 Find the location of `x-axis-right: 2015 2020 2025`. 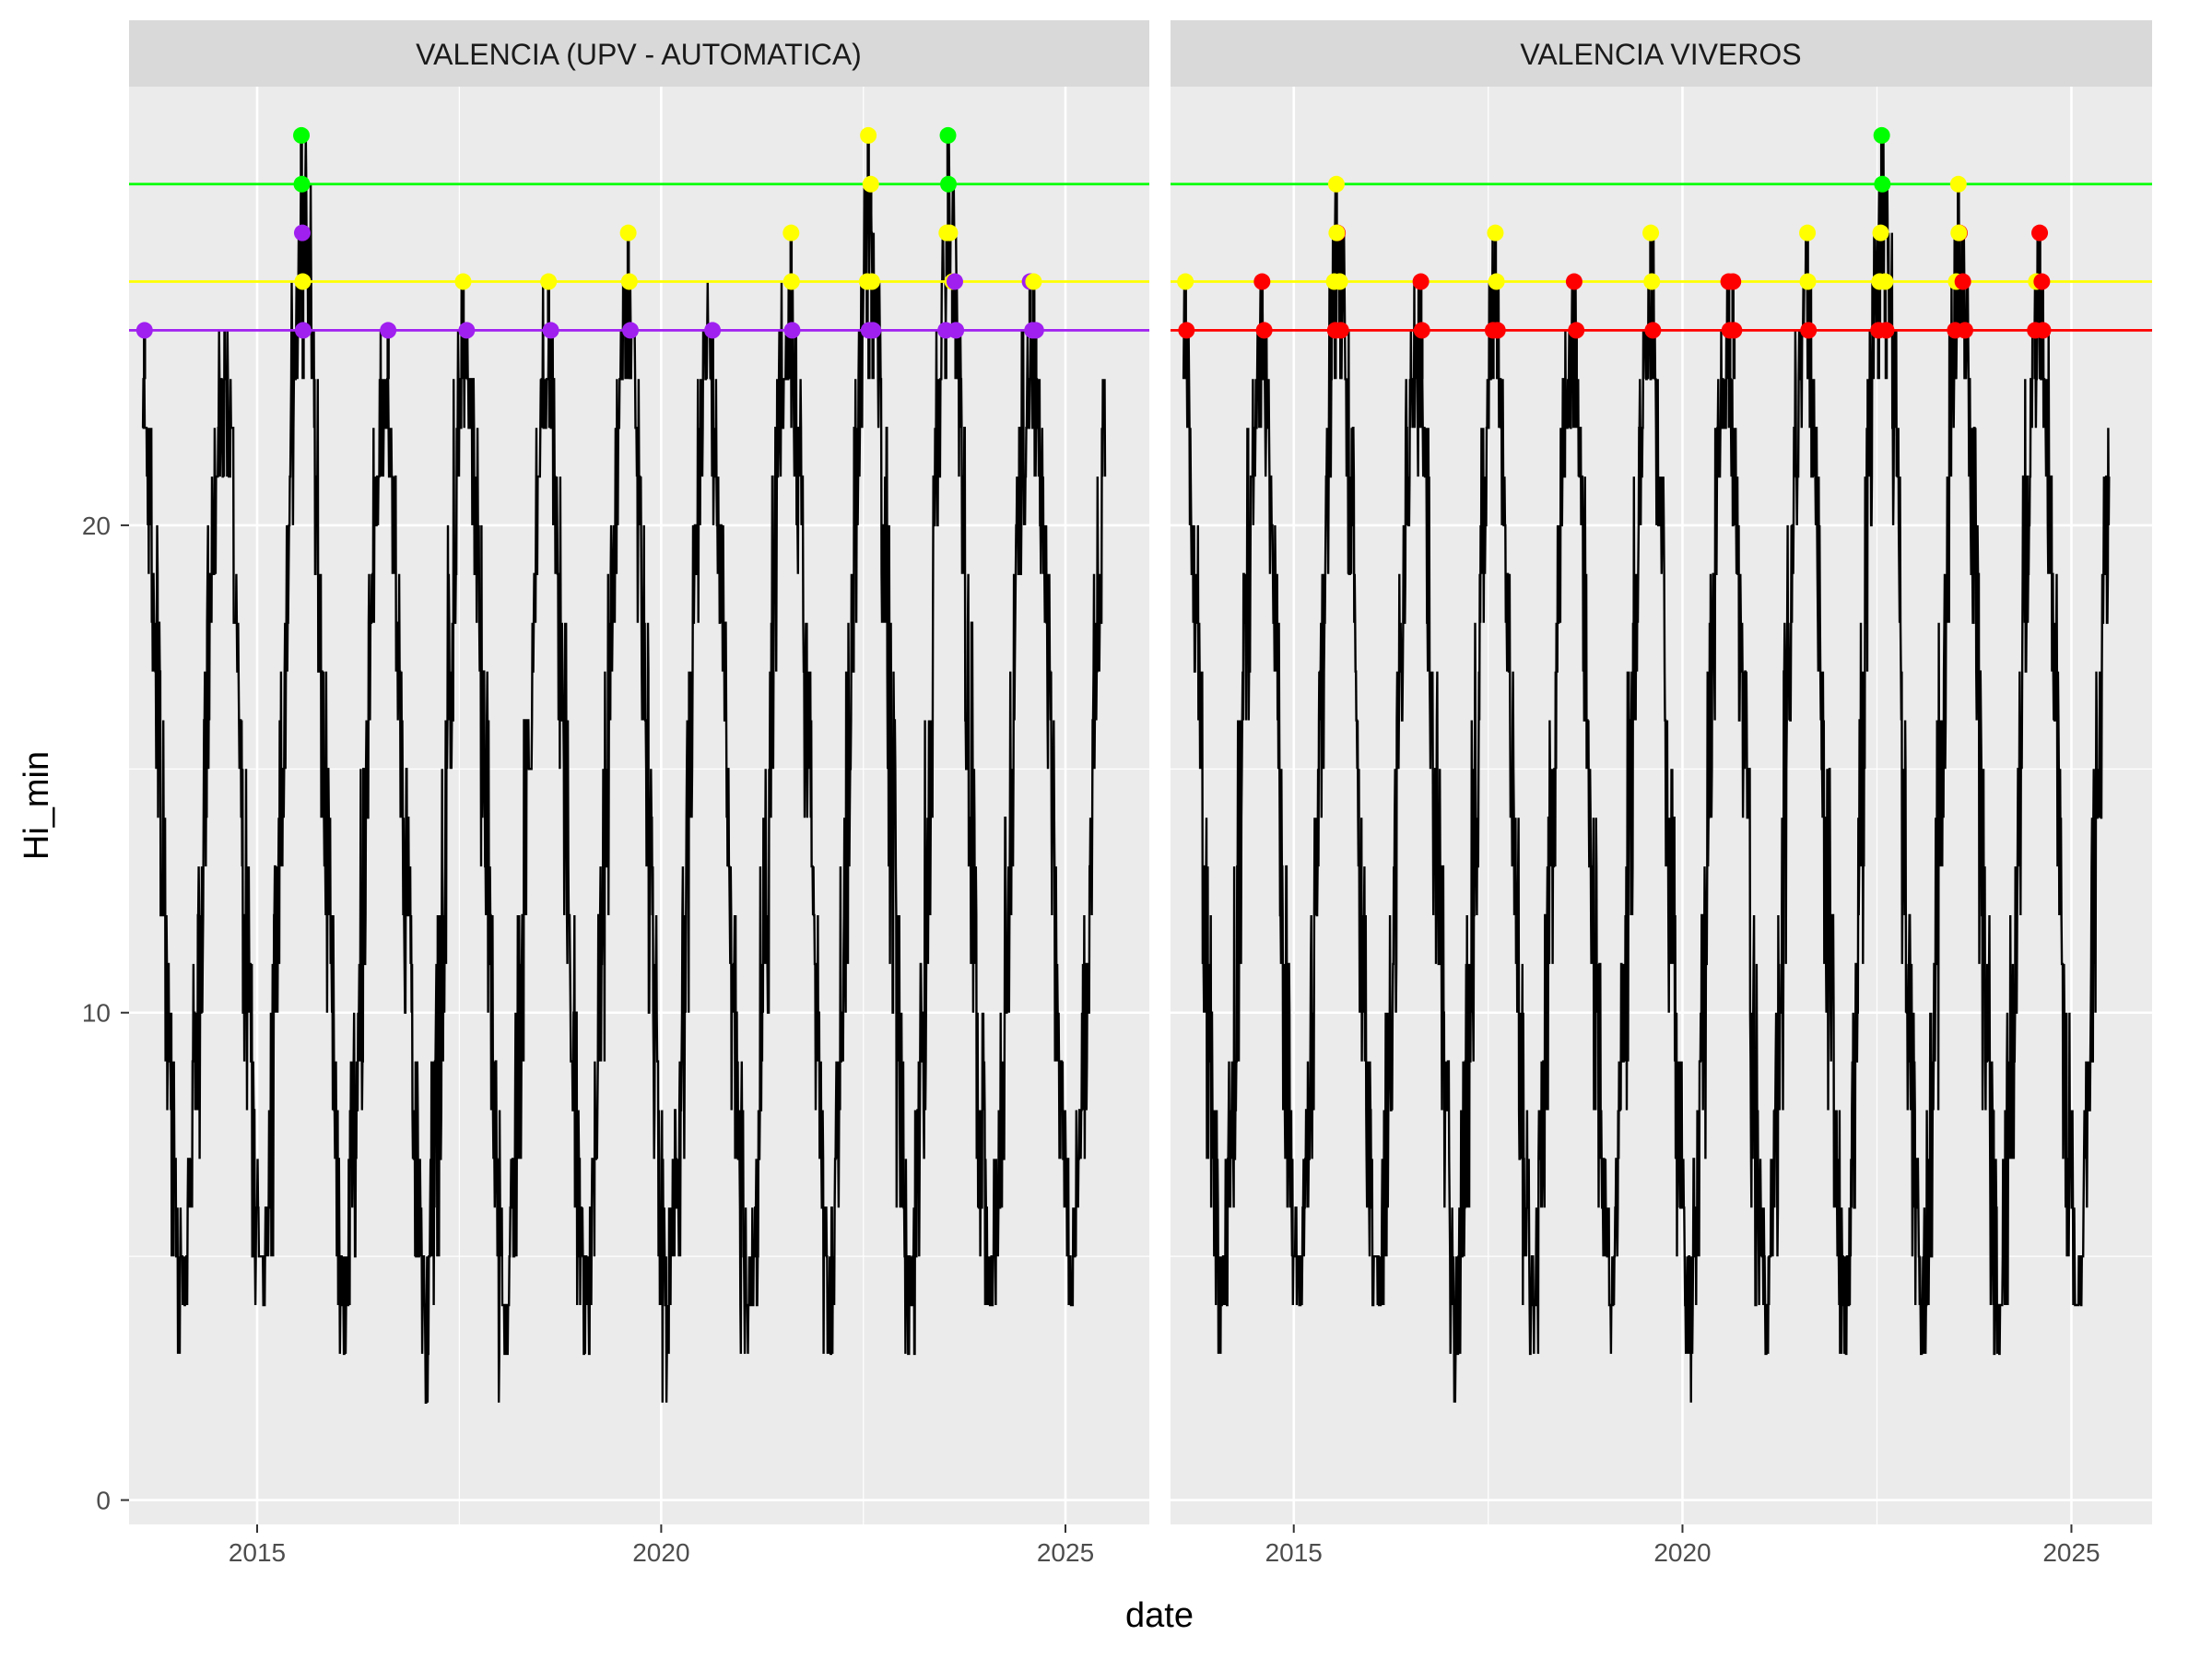

x-axis-right: 2015 2020 2025 is located at coordinates (1682, 1545).